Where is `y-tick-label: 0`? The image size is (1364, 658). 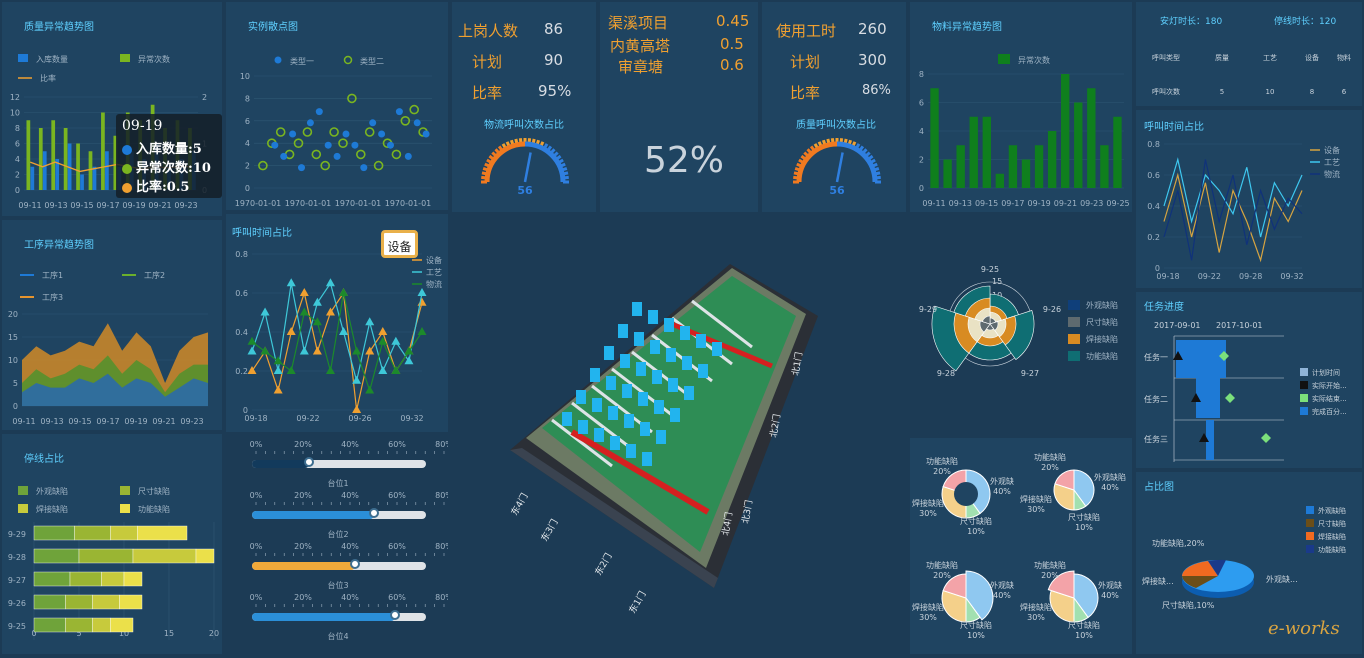
y-tick-label: 0 is located at coordinates (17, 190).